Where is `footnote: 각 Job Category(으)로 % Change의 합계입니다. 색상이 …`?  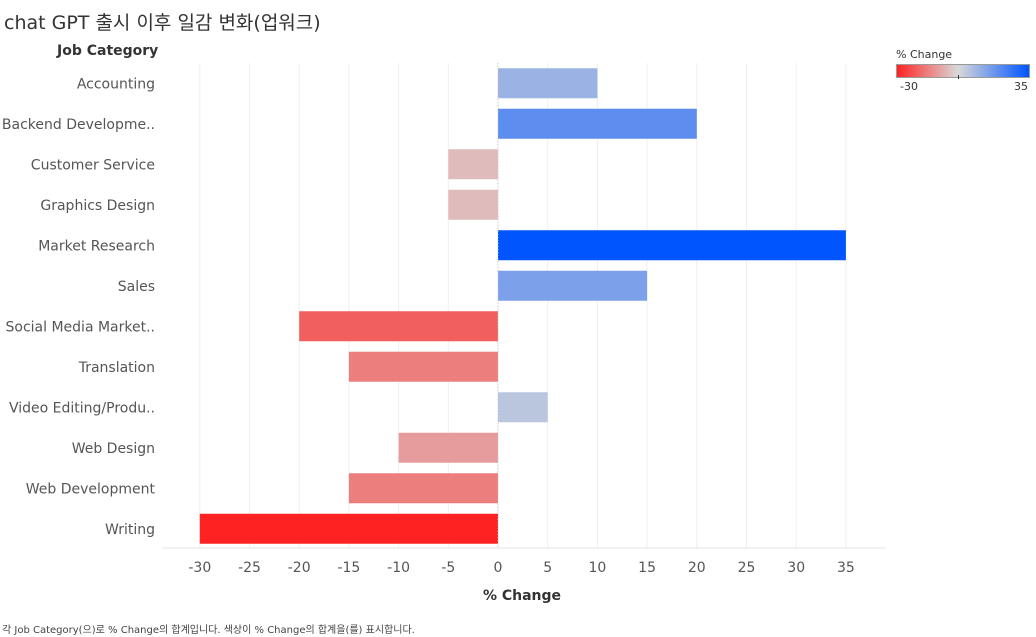 footnote: 각 Job Category(으)로 % Change의 합계입니다. 색상이 … is located at coordinates (208, 630).